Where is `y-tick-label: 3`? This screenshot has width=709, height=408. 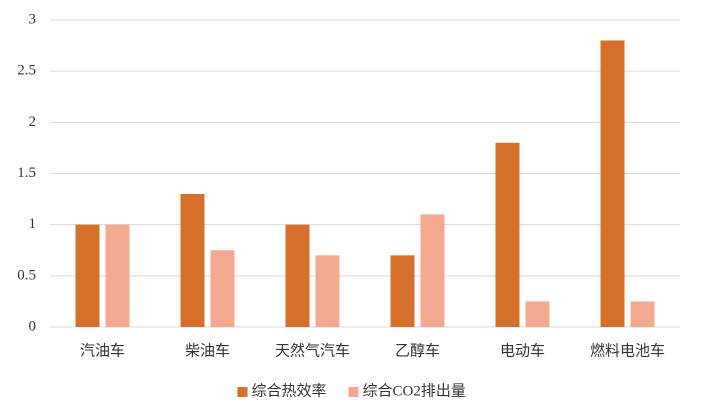 y-tick-label: 3 is located at coordinates (33, 19).